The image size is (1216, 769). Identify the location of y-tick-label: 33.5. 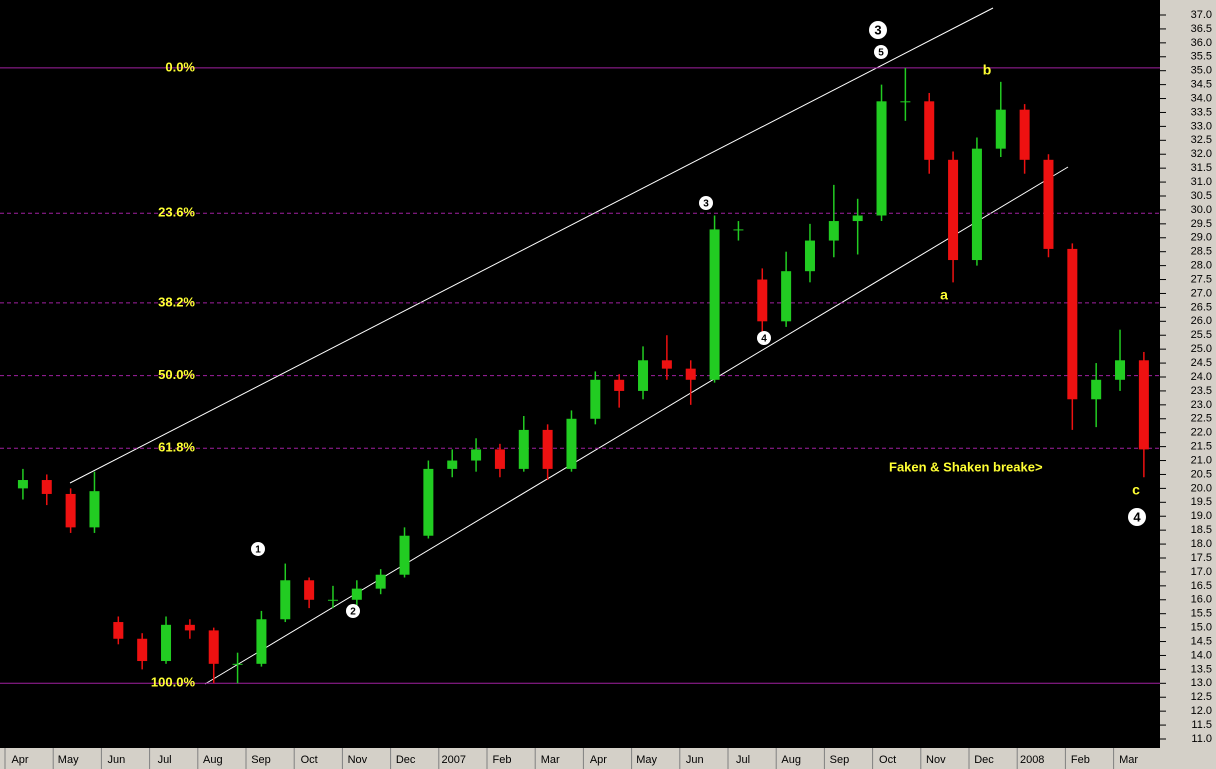
(1201, 112).